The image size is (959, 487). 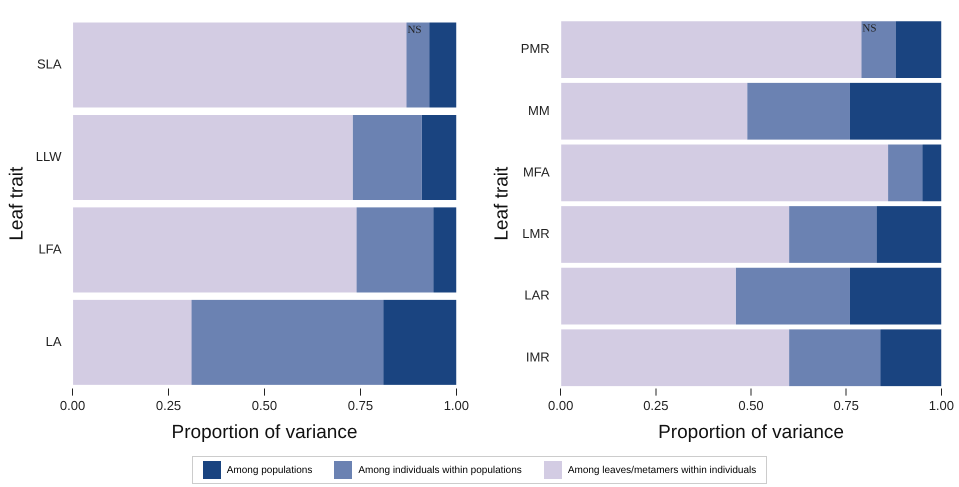 I want to click on legend-label: Among leaves/metamers within individuals, so click(x=662, y=470).